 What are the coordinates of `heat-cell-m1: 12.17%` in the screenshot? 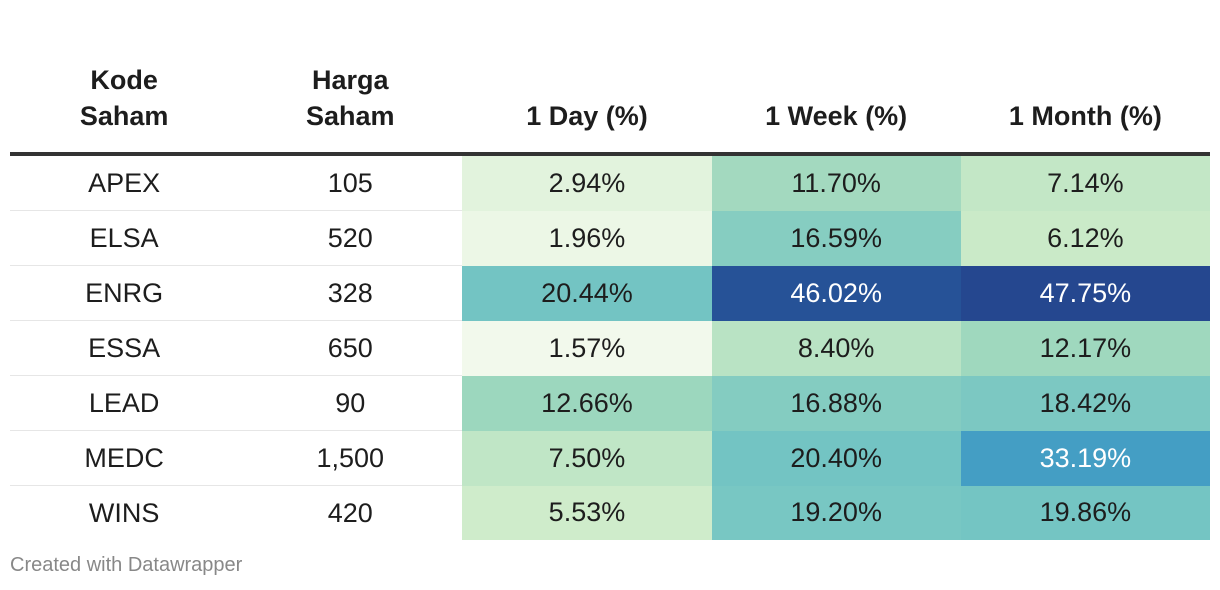 It's located at (1085, 348).